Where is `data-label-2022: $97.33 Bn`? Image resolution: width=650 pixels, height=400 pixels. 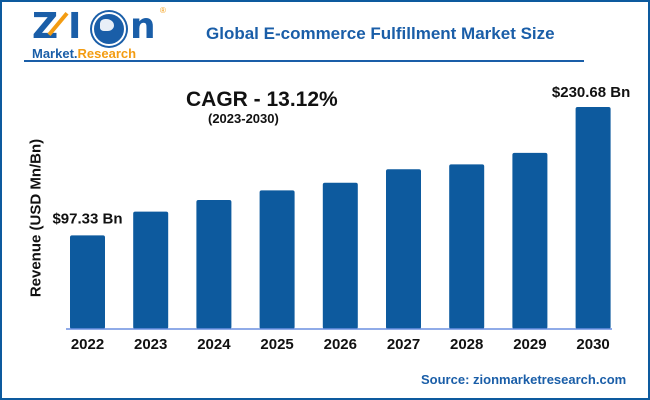 data-label-2022: $97.33 Bn is located at coordinates (87, 218).